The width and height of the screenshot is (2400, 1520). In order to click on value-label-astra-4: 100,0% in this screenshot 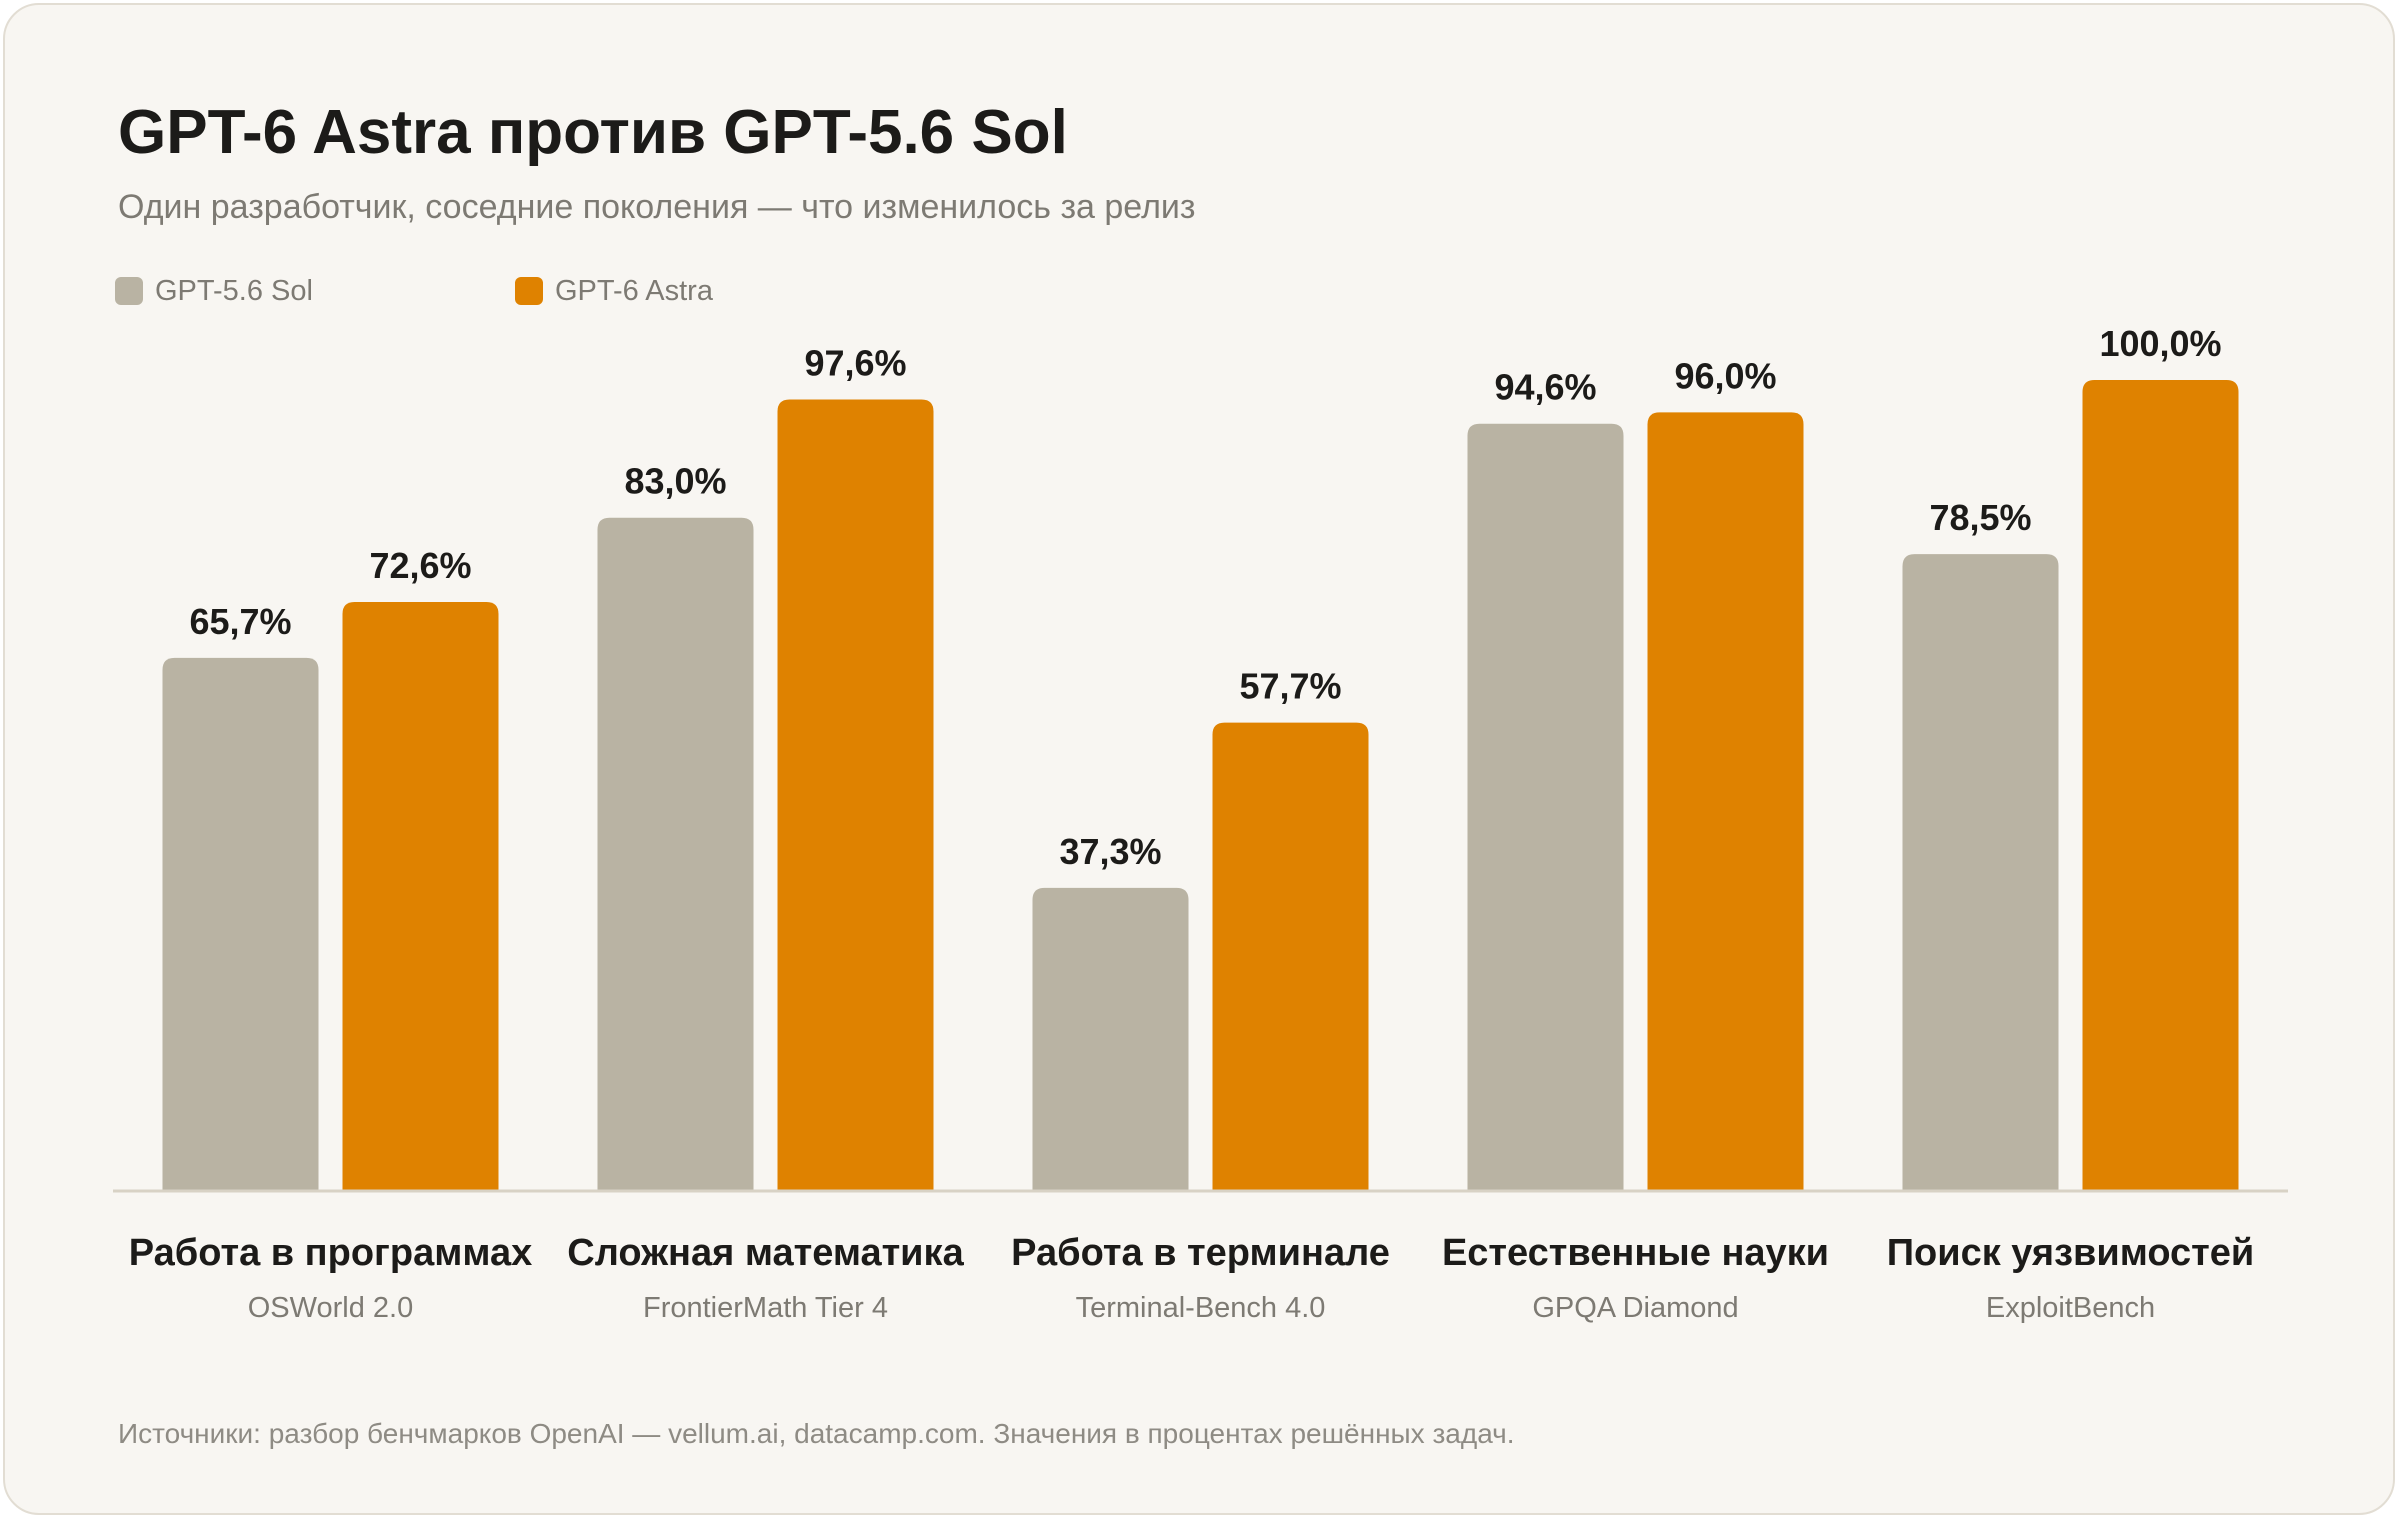, I will do `click(2160, 343)`.